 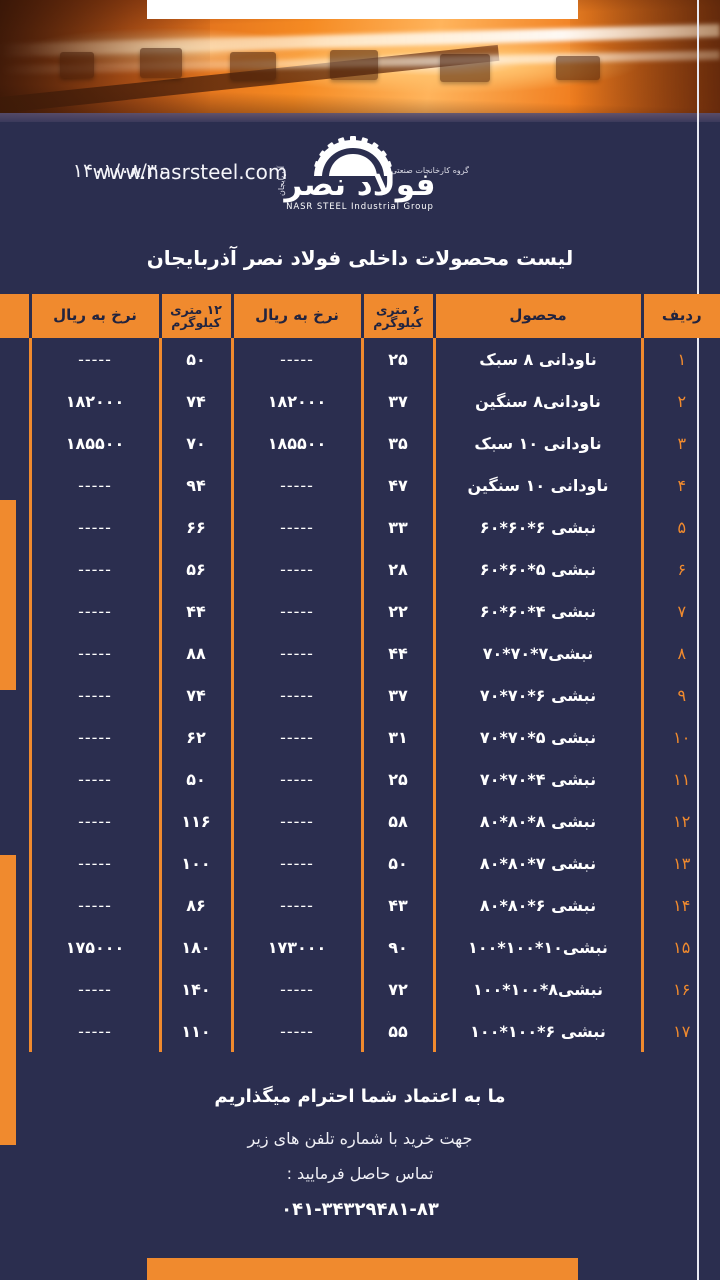 I want to click on cell-row-number: ۱۲, so click(x=682, y=821).